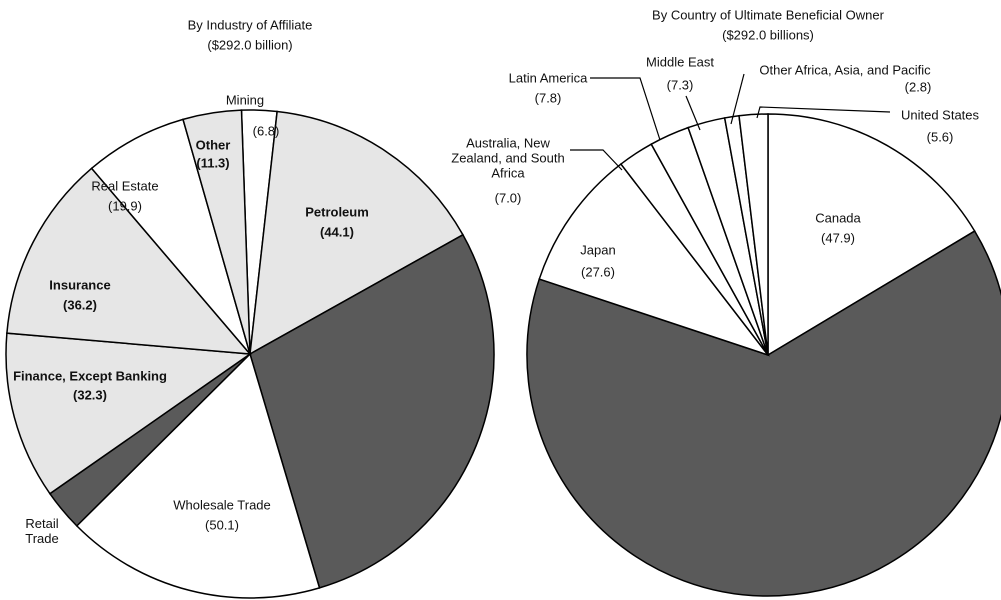 This screenshot has height=600, width=1001. I want to click on slice-label: Finance, Except Banking, so click(90, 376).